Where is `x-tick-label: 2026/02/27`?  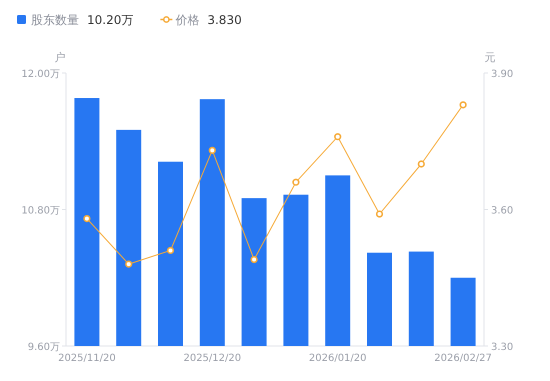 x-tick-label: 2026/02/27 is located at coordinates (463, 358).